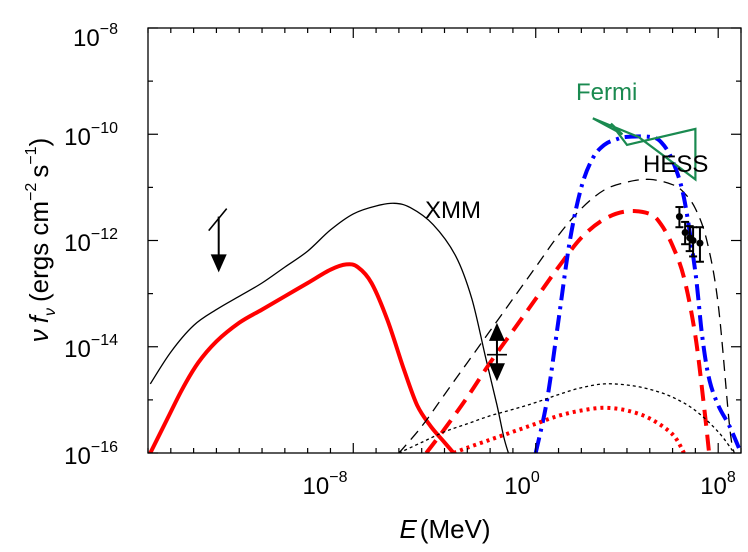 The height and width of the screenshot is (552, 748). I want to click on y-axis-label: νfν(ergs cm−2s−1), so click(41, 240).